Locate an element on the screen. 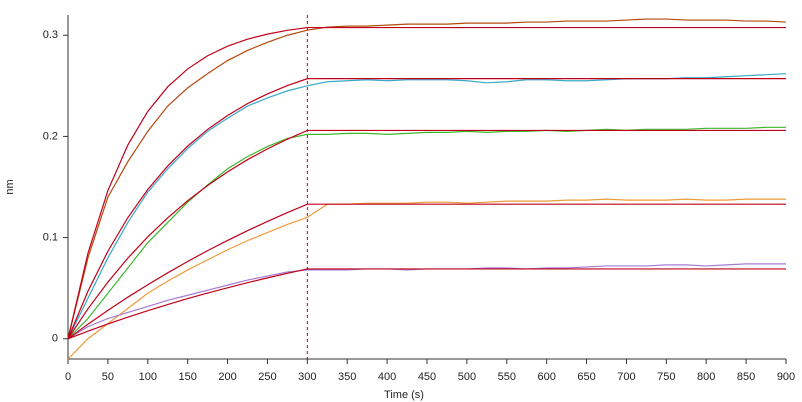 Image resolution: width=802 pixels, height=402 pixels. x-tick-label: 350 is located at coordinates (347, 377).